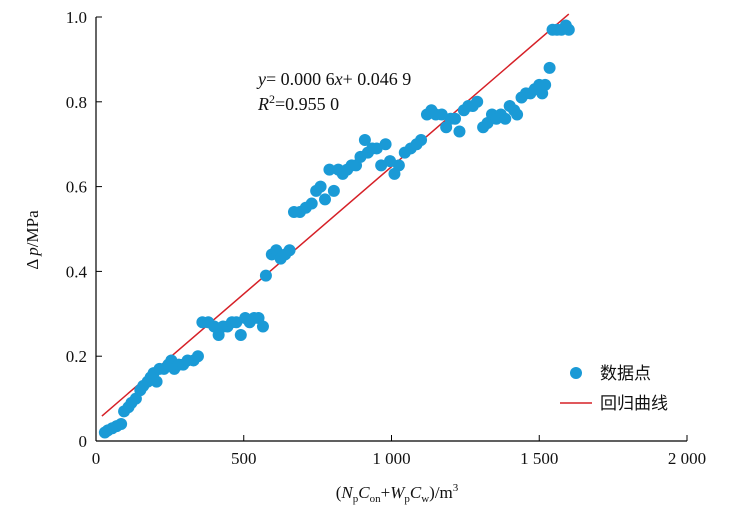 The image size is (744, 510). Describe the element at coordinates (391, 458) in the screenshot. I see `x-tick-label: 1 000` at that location.